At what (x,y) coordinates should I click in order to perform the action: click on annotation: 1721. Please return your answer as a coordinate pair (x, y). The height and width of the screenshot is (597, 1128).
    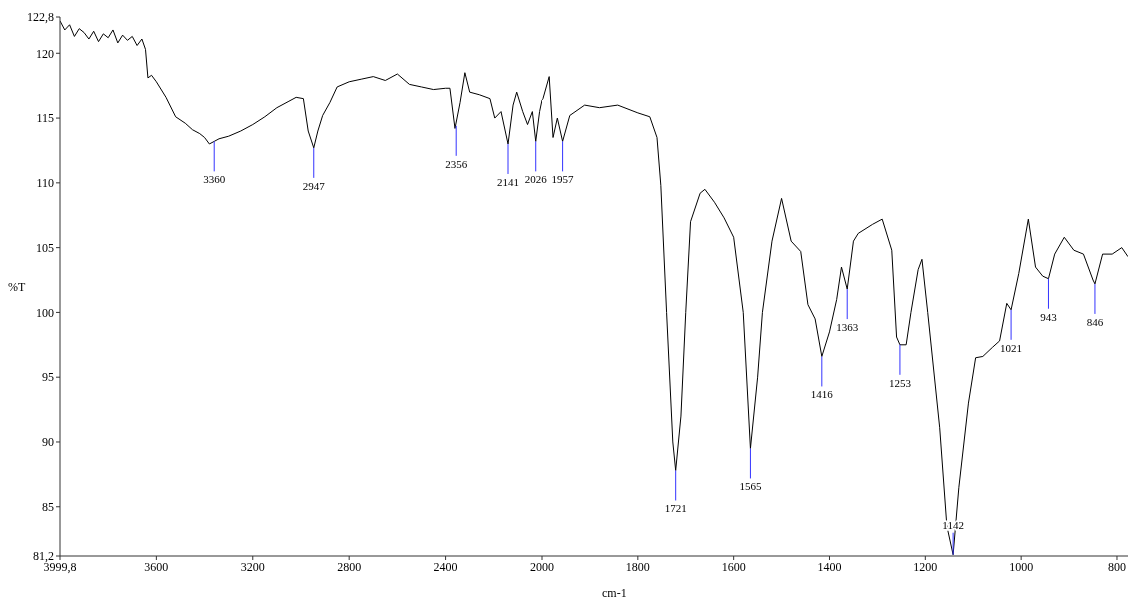
    Looking at the image, I should click on (675, 508).